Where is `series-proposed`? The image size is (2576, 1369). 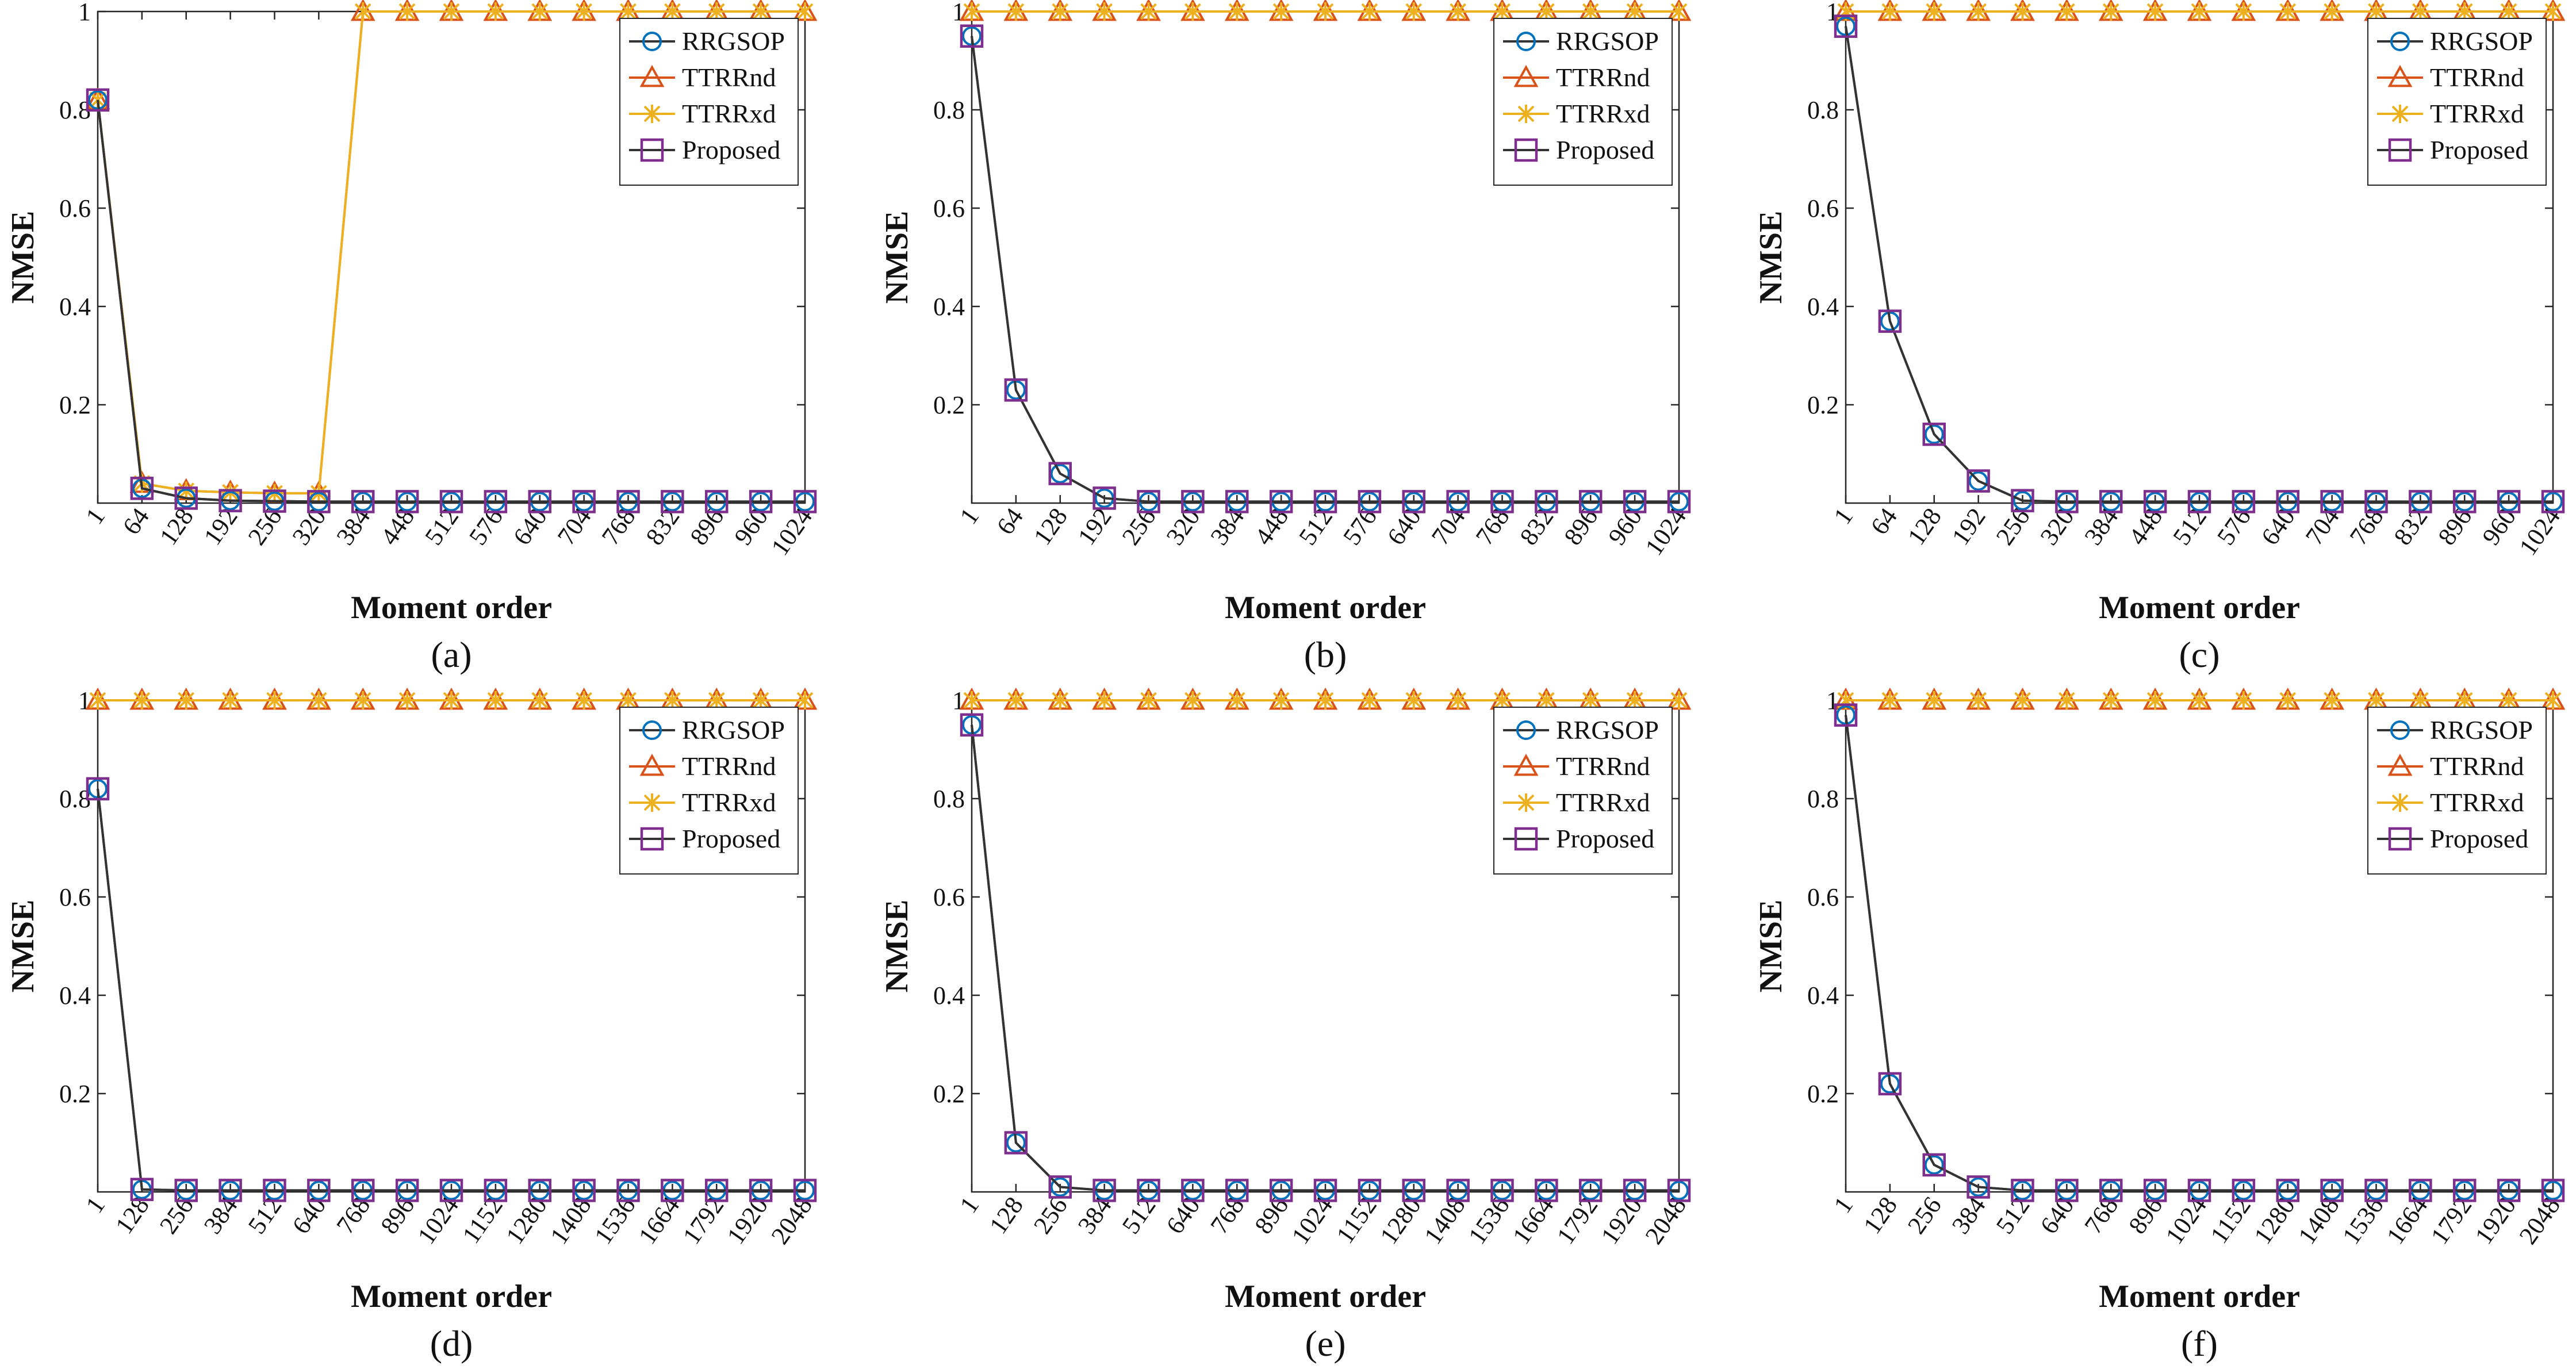
series-proposed is located at coordinates (2199, 952).